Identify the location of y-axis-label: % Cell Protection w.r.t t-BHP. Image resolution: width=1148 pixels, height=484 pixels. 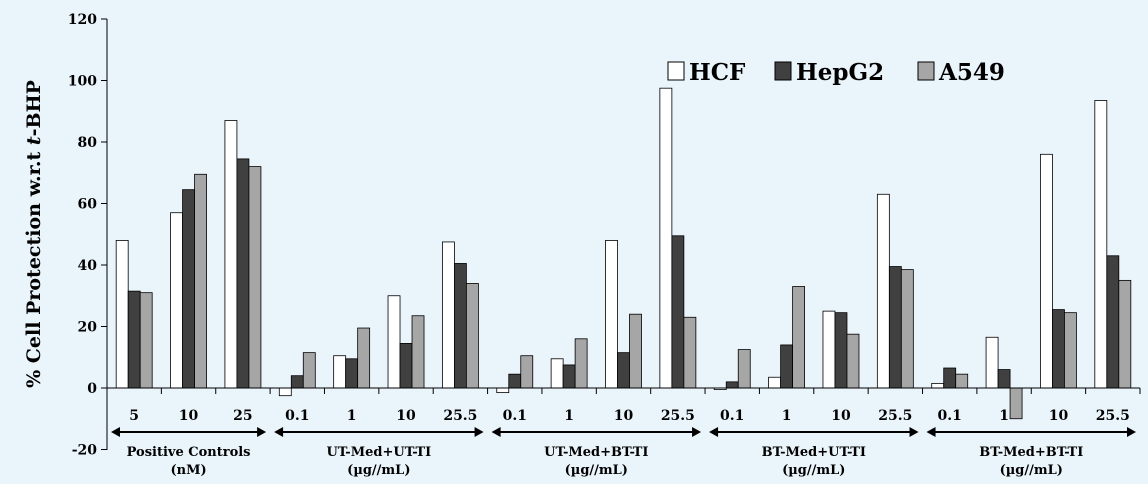
(34, 234).